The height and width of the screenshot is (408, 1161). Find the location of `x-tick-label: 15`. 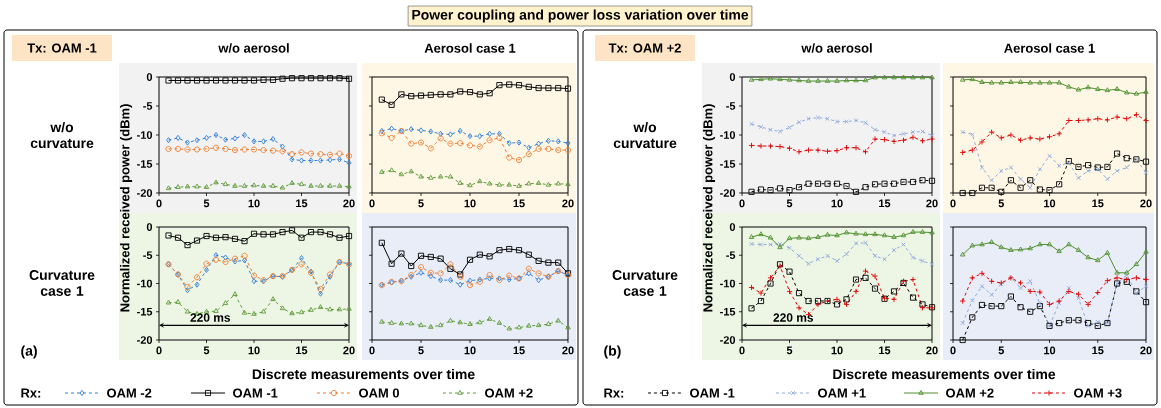

x-tick-label: 15 is located at coordinates (302, 203).